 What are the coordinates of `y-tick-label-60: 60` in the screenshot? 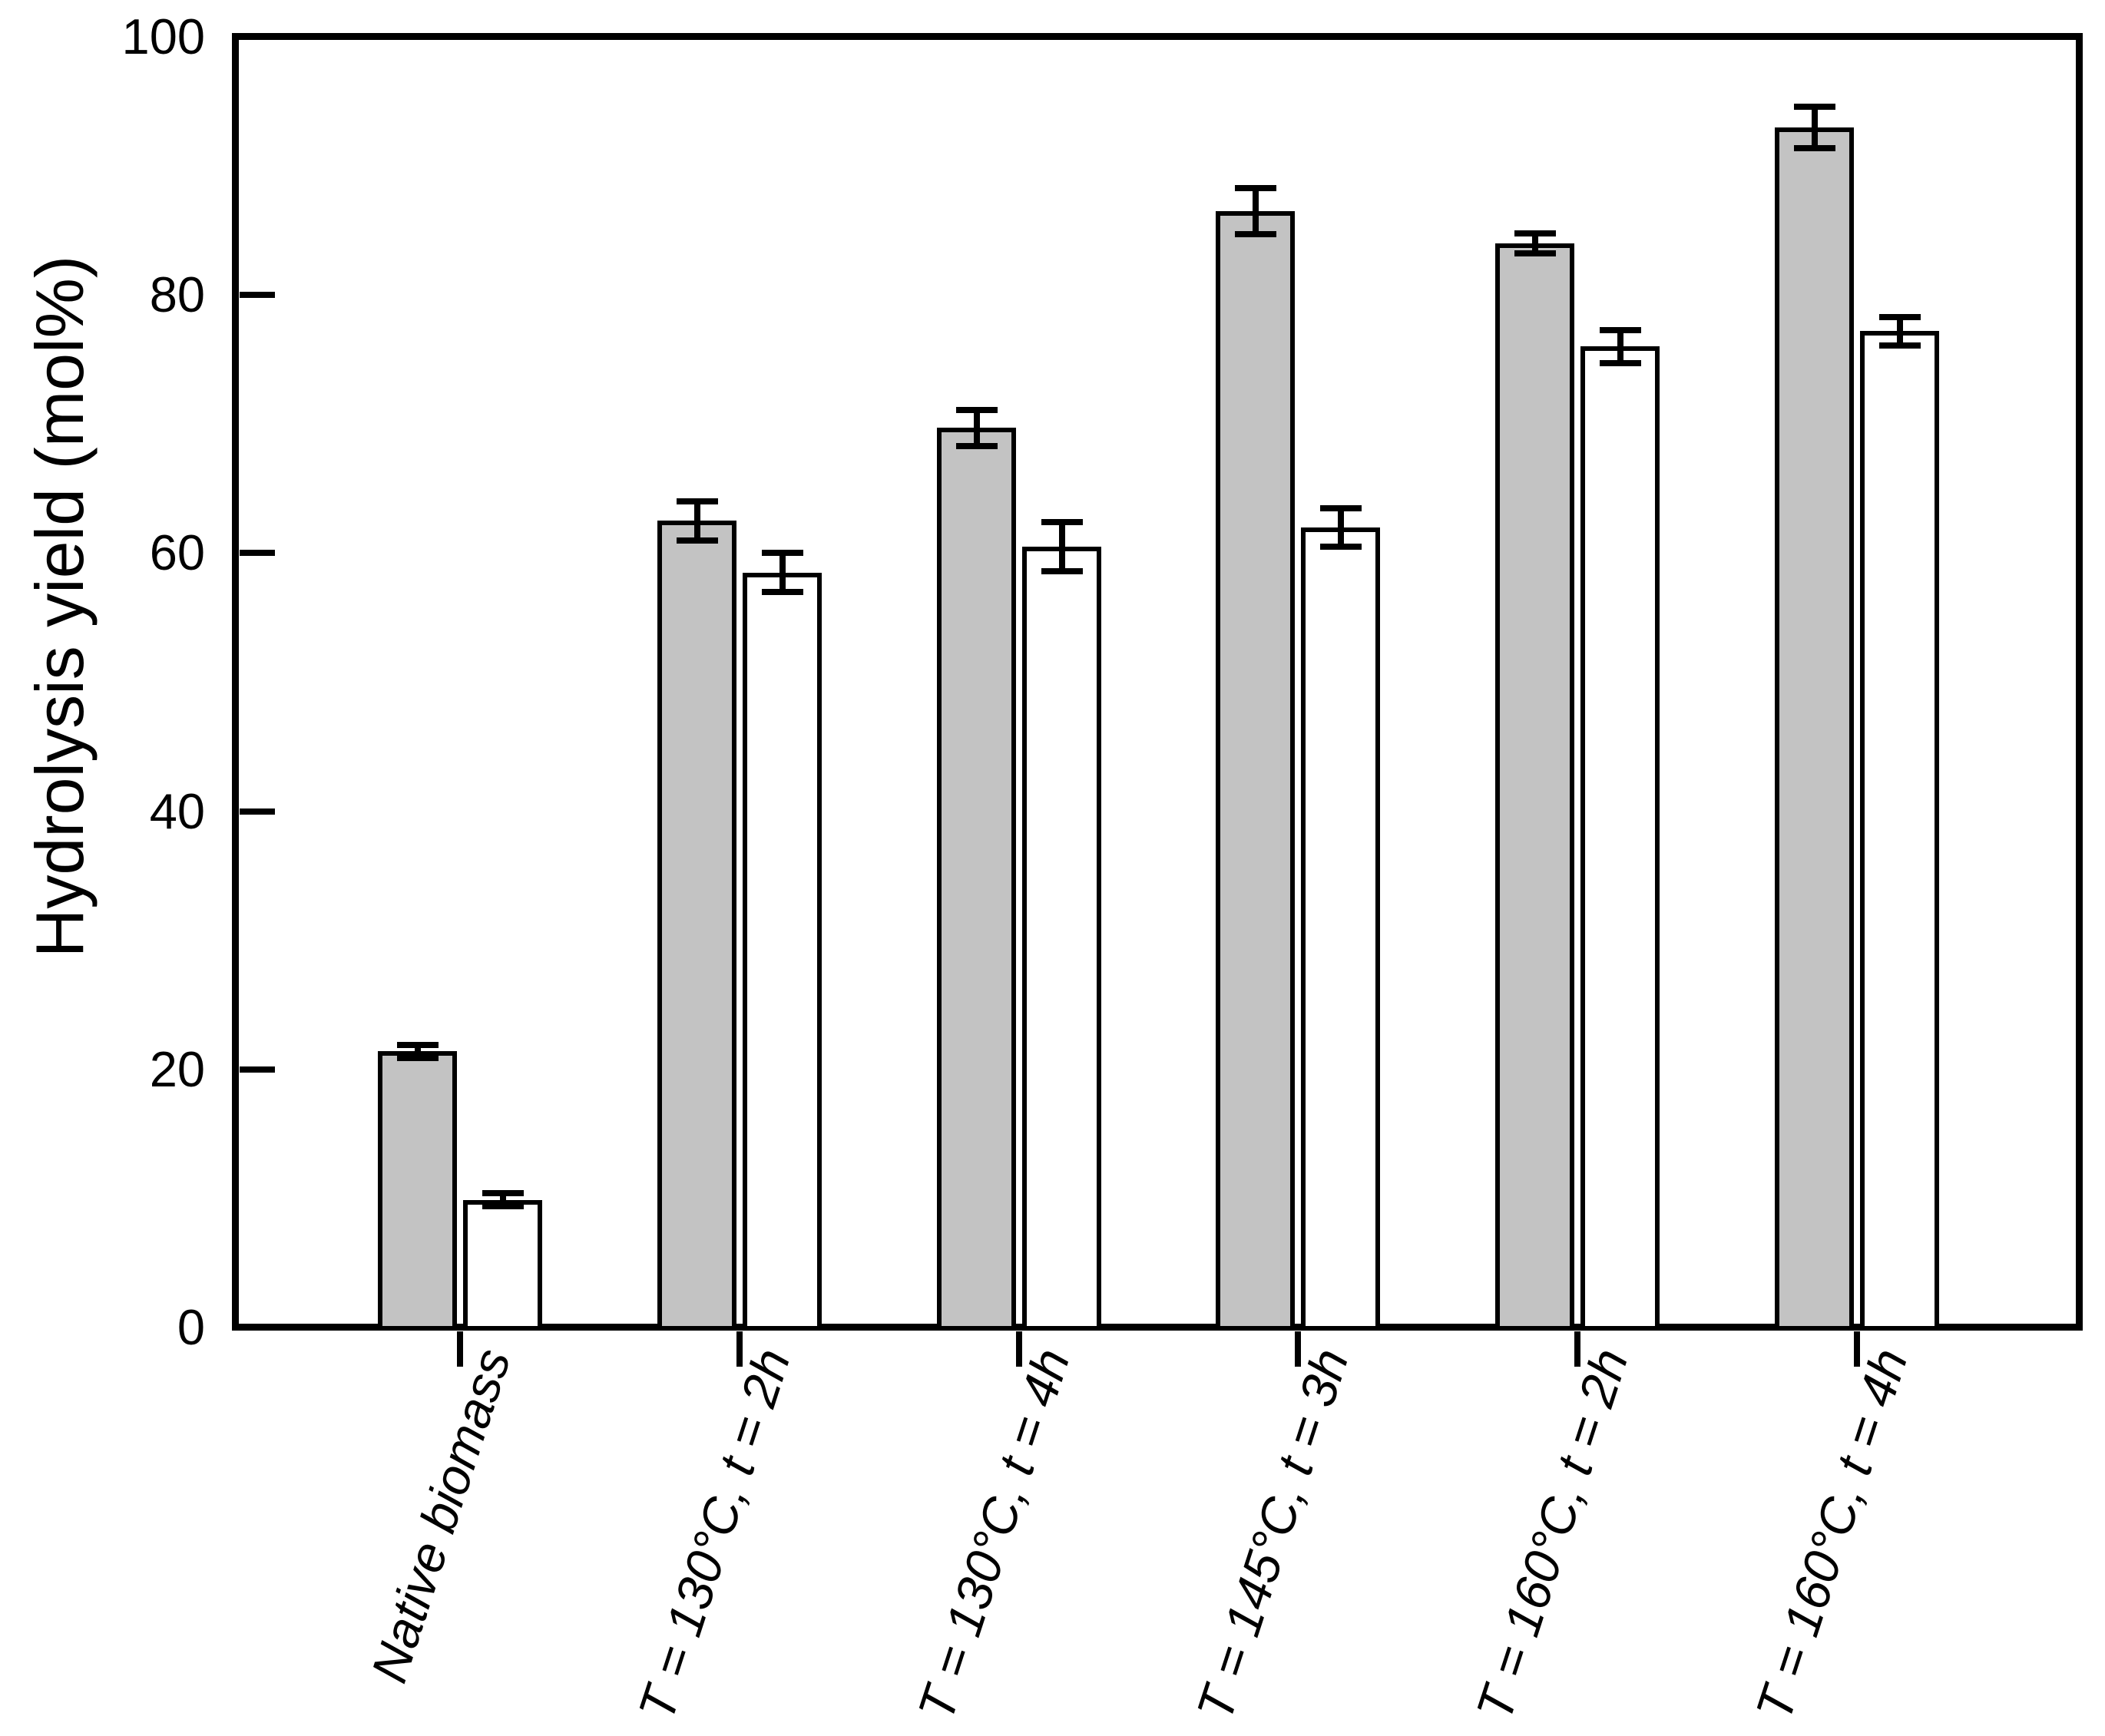 It's located at (177, 553).